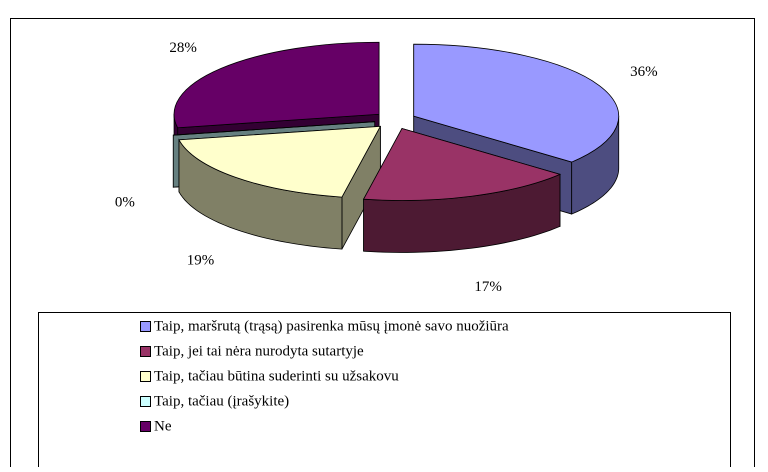 This screenshot has height=472, width=768. I want to click on legend-label: Taip, tačiau (įrašykite), so click(221, 401).